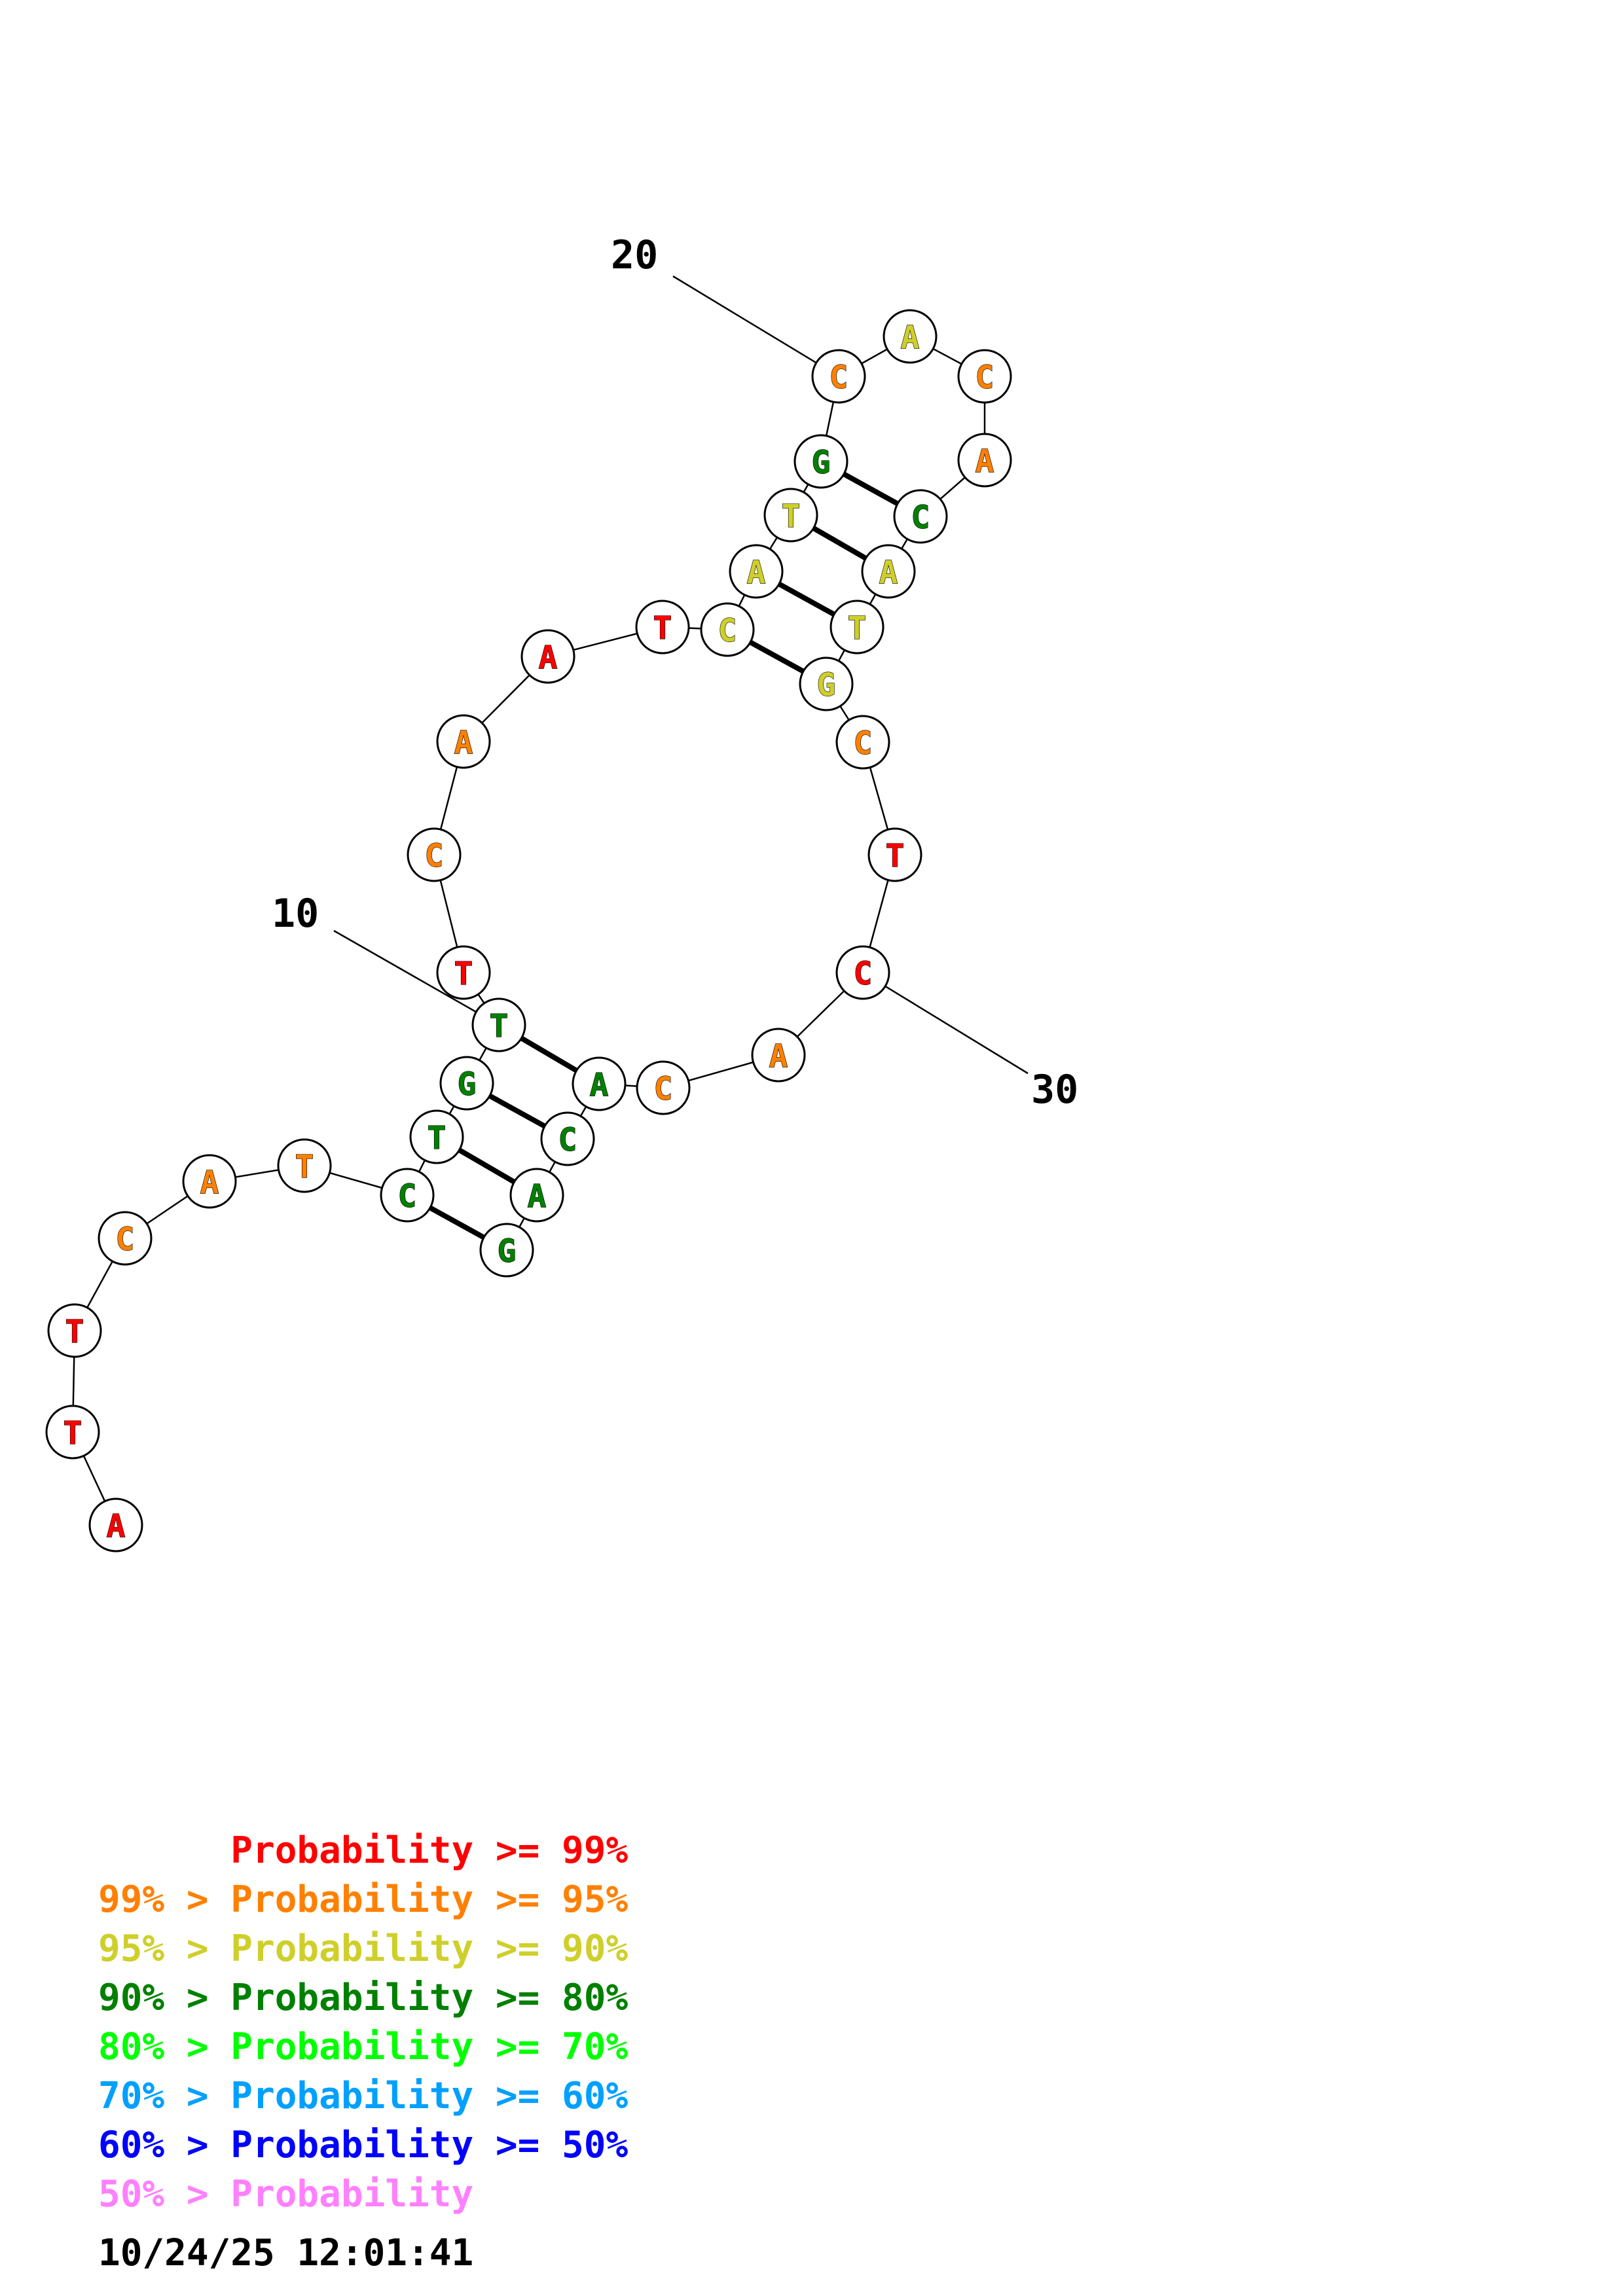  Describe the element at coordinates (363, 2145) in the screenshot. I see `legend-row: 60% > Probability >= 50%` at that location.